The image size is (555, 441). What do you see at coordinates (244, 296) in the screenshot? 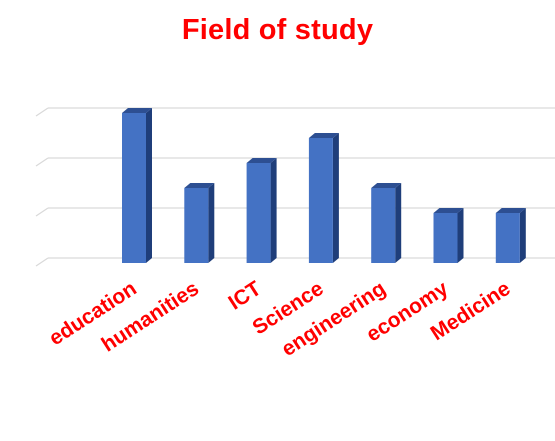
I see `category-label: ICT` at bounding box center [244, 296].